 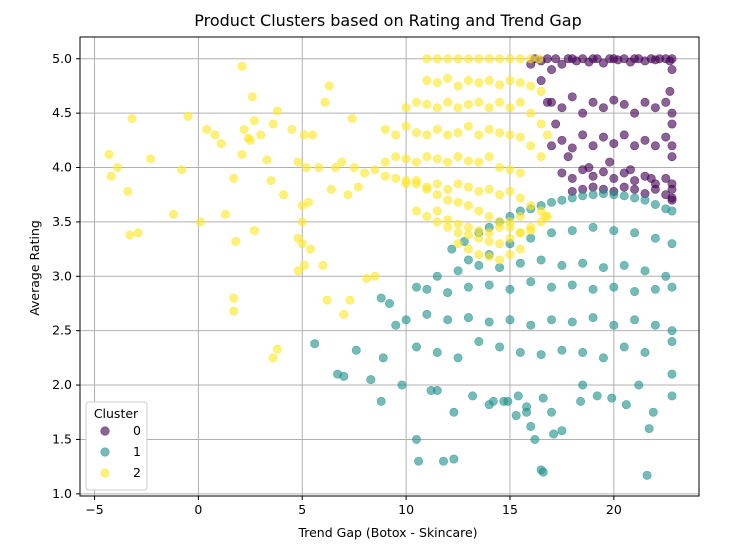 I want to click on legend-label-1: 1, so click(x=137, y=451).